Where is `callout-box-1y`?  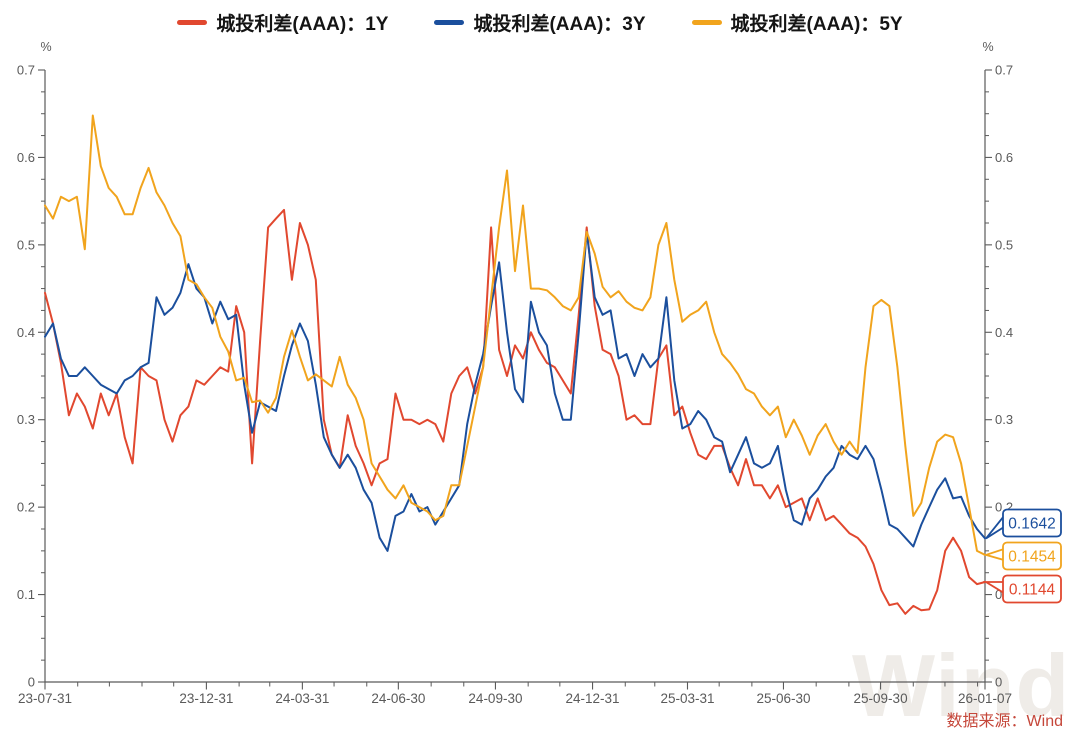 callout-box-1y is located at coordinates (1032, 589).